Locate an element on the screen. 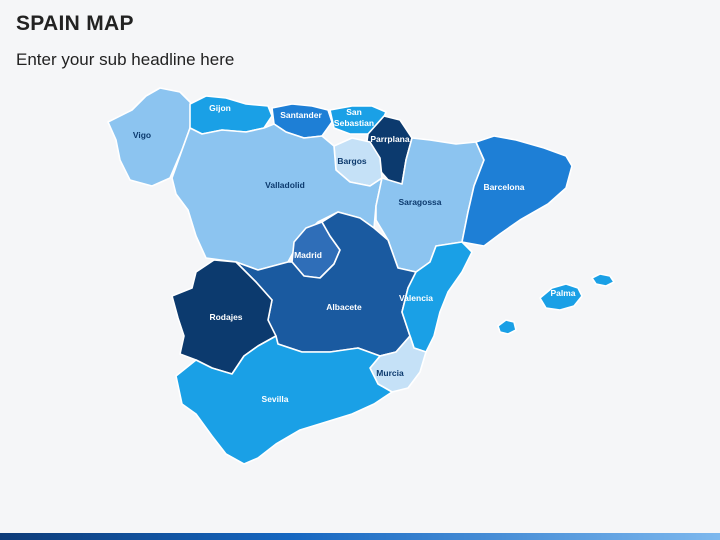 This screenshot has height=540, width=720. region-label-parrplana: Parrplana is located at coordinates (389, 139).